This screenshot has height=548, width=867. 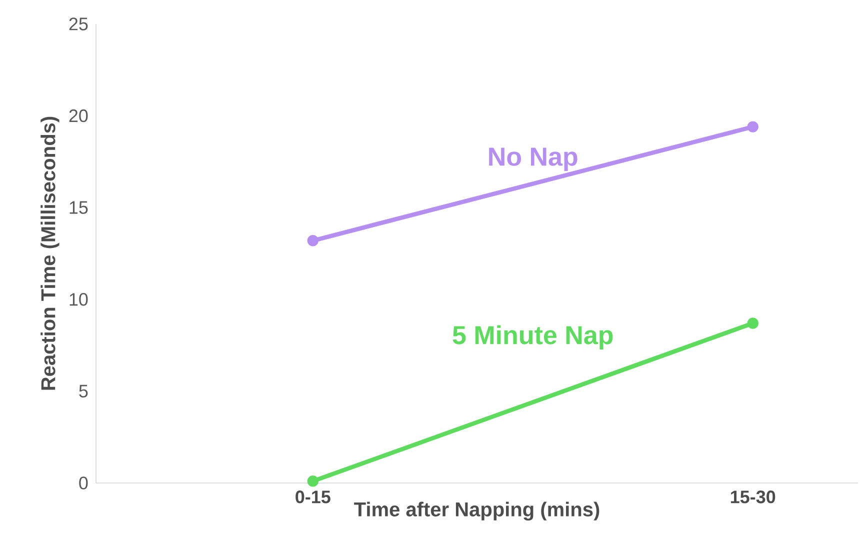 I want to click on x-axis-title: Time after Napping (mins), so click(x=477, y=511).